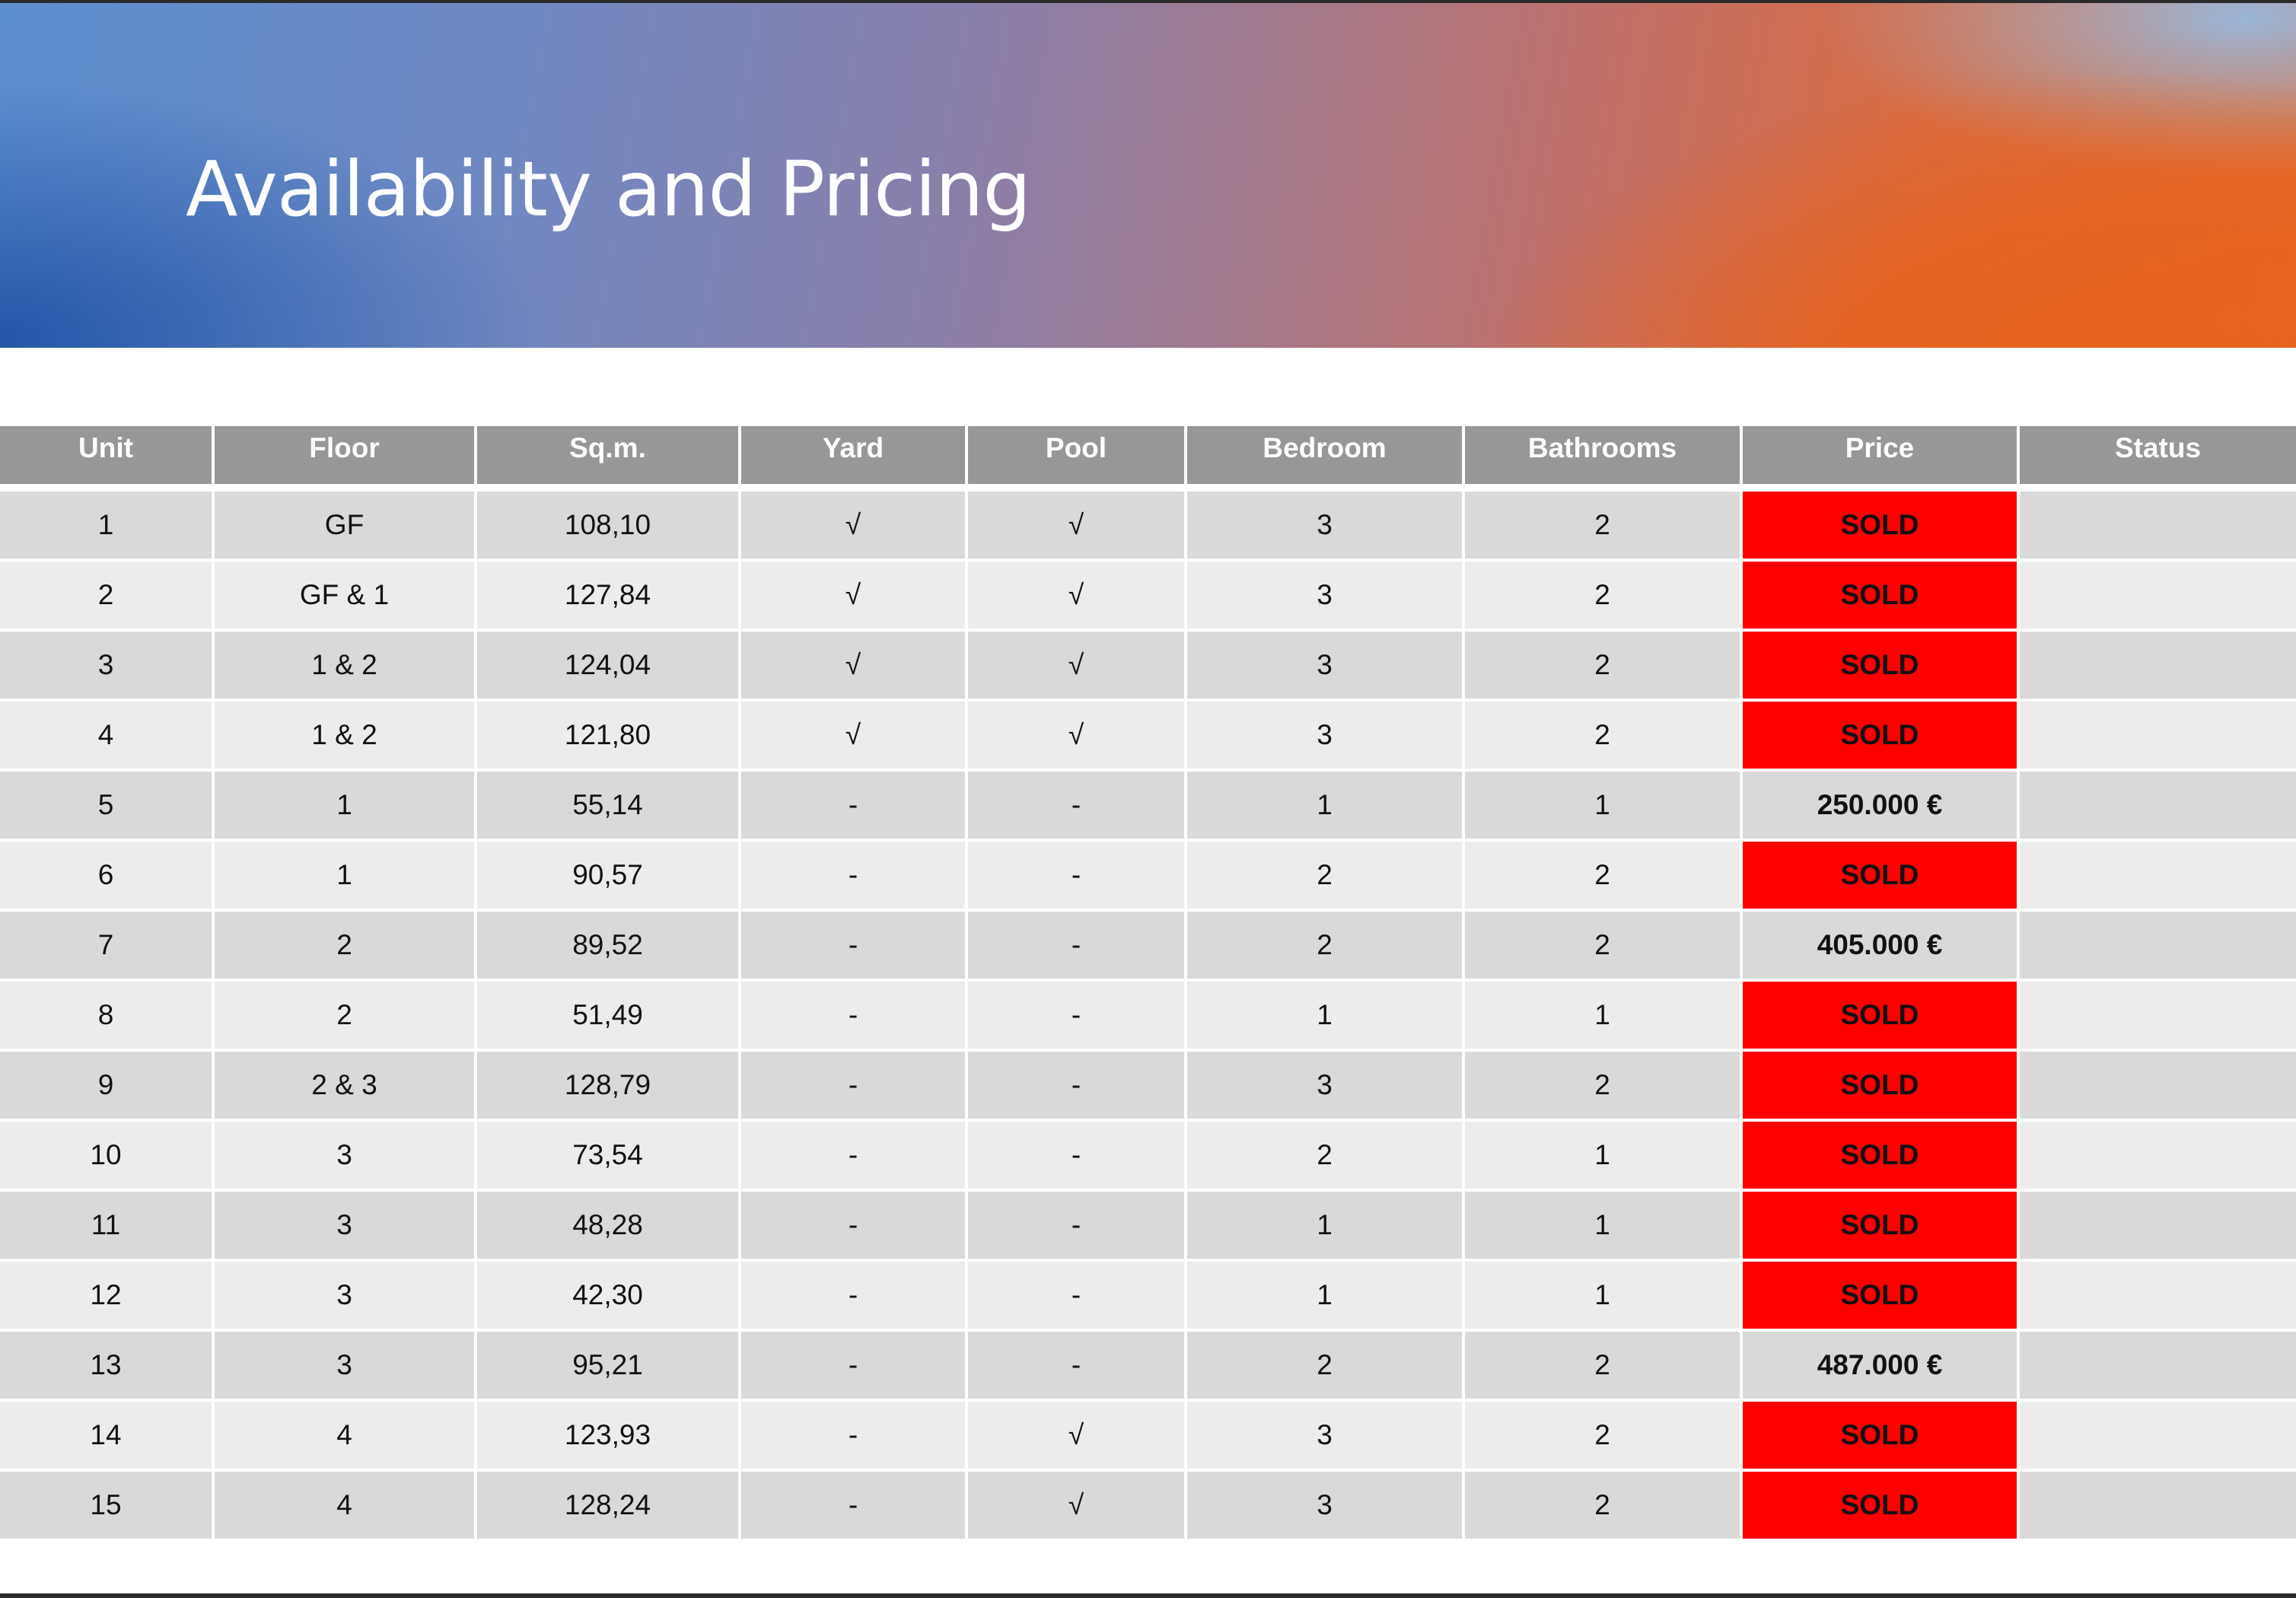 The height and width of the screenshot is (1598, 2296). Describe the element at coordinates (107, 1367) in the screenshot. I see `unit-cell: 13` at that location.